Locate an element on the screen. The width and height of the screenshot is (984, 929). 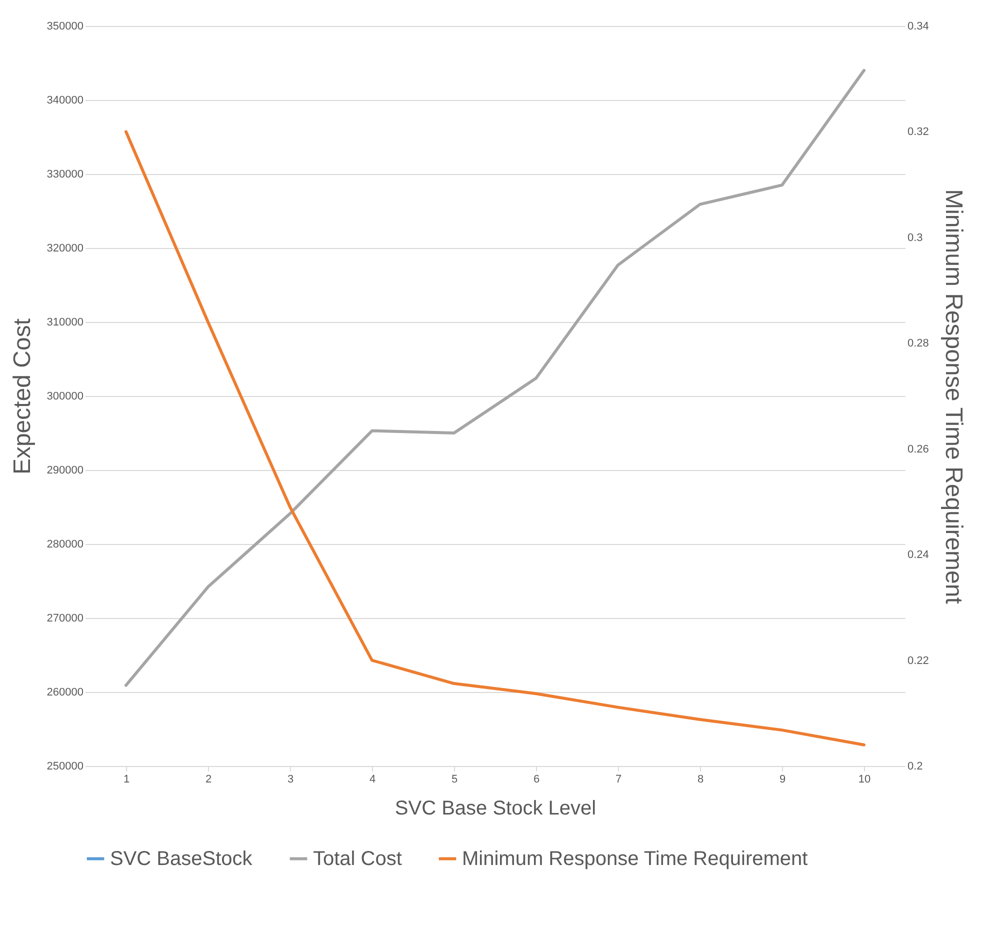
y-tick-label: 310000 is located at coordinates (65, 322).